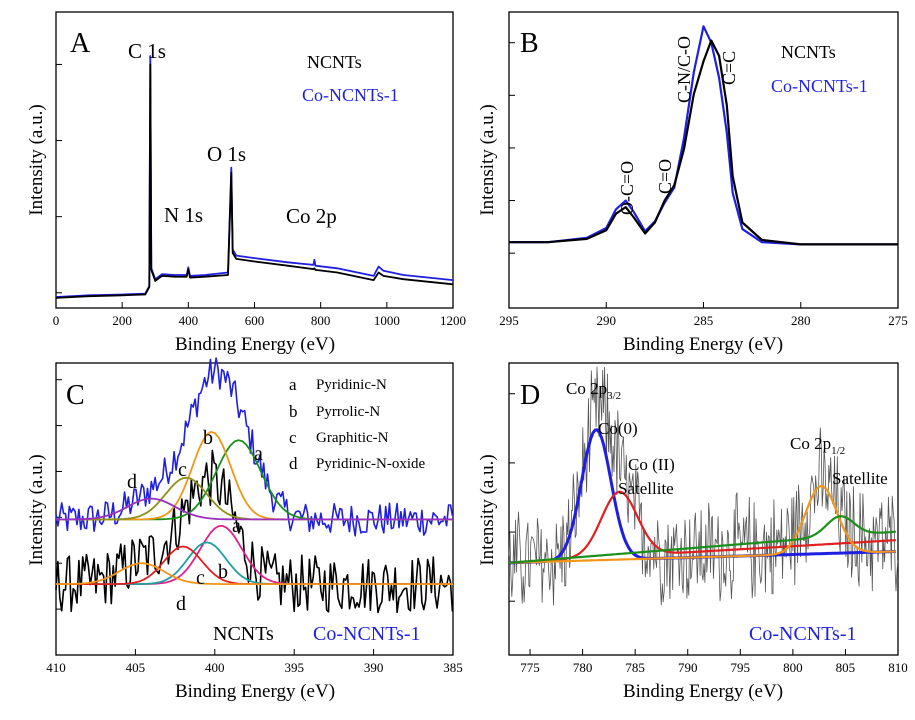 The width and height of the screenshot is (915, 720). I want to click on panel-b-letter: B, so click(529, 43).